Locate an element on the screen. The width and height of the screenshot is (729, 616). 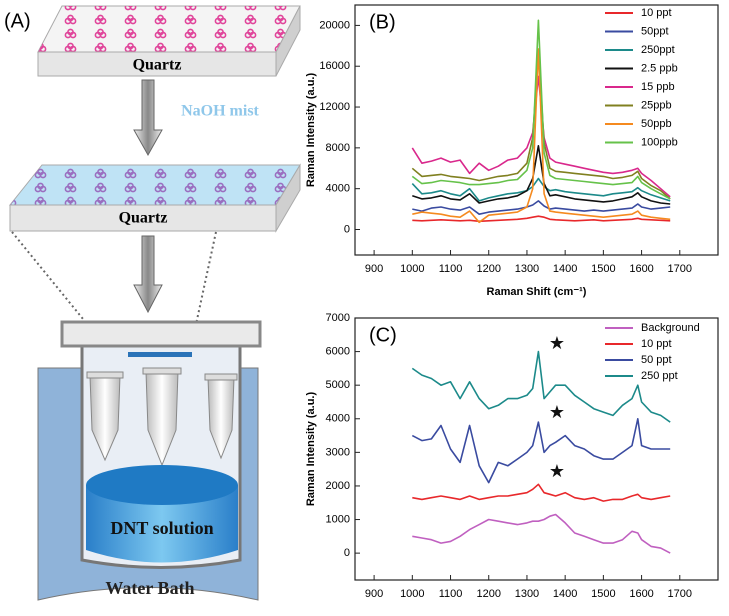
panel-label: (C) is located at coordinates (383, 335).